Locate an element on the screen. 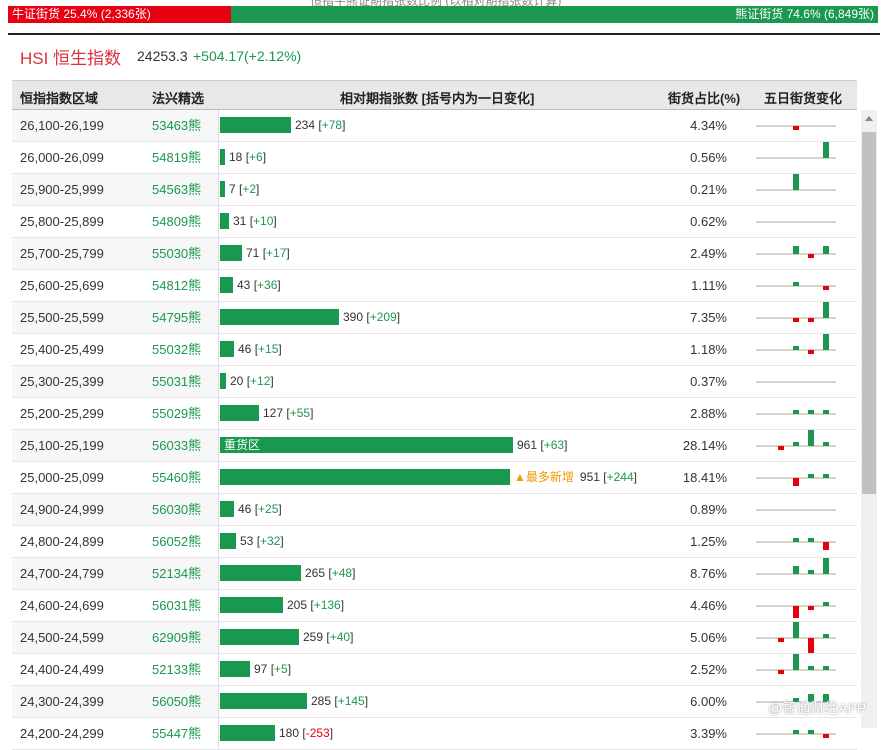 The height and width of the screenshot is (750, 884). count-value: 71 is located at coordinates (253, 253).